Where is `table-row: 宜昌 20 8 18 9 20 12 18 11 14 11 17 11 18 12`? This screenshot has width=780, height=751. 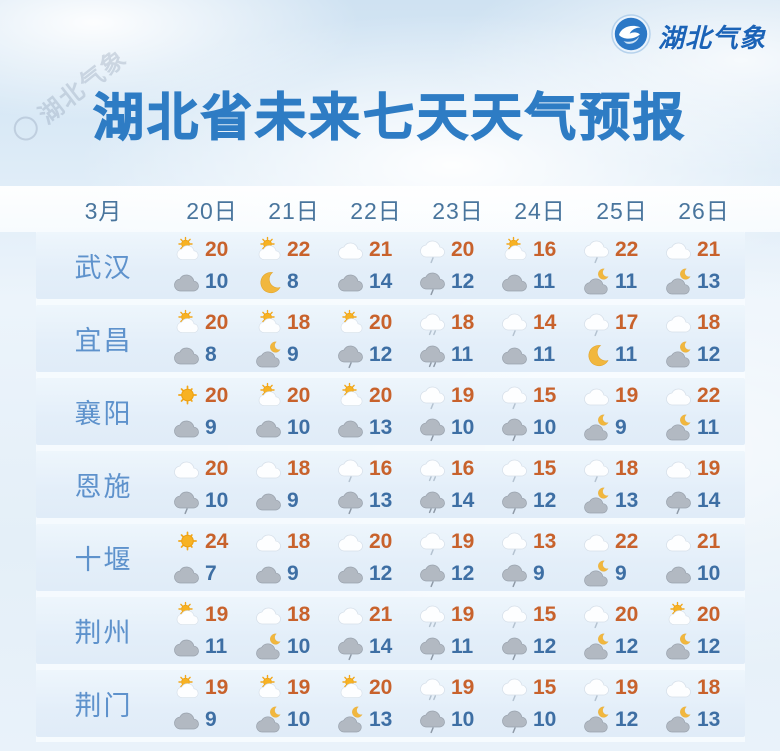 table-row: 宜昌 20 8 18 9 20 12 18 11 14 11 17 11 18 12 is located at coordinates (390, 338).